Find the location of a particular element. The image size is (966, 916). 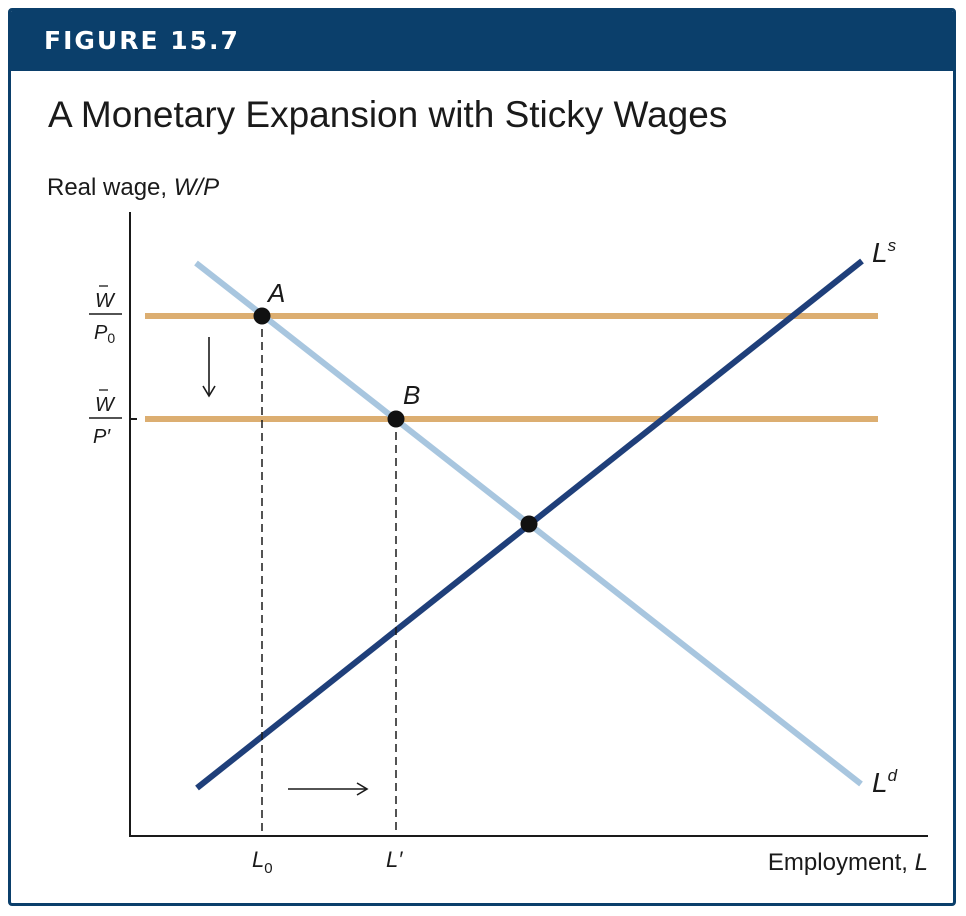

x-tick-label-lprime: L′ is located at coordinates (394, 859).